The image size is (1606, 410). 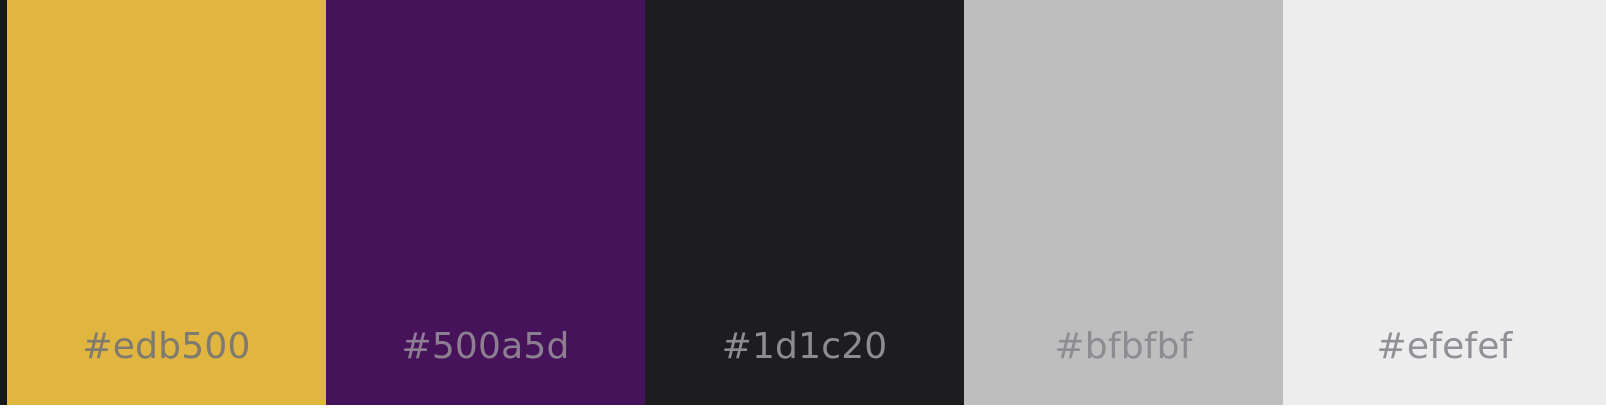 I want to click on left-edge-strip, so click(x=3, y=202).